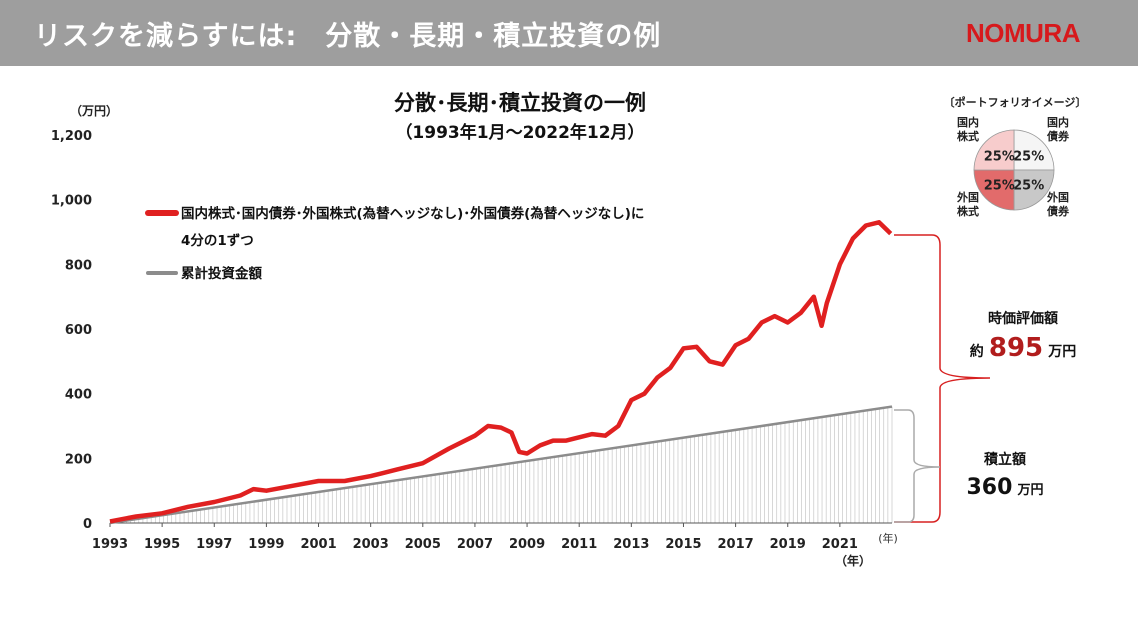 The width and height of the screenshot is (1138, 640). I want to click on x-tick-label: 2019, so click(788, 544).